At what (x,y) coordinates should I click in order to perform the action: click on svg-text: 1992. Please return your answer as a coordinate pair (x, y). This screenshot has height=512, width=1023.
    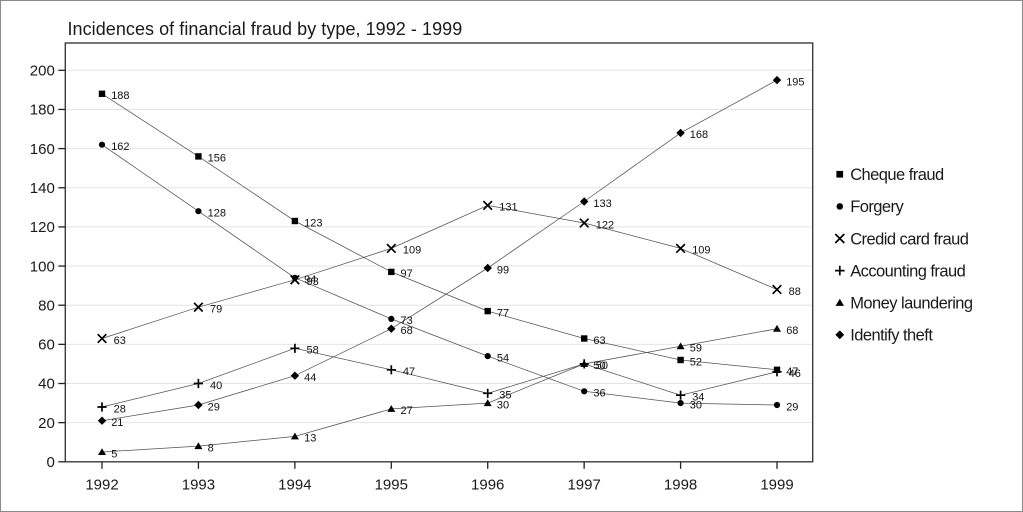
    Looking at the image, I should click on (101, 484).